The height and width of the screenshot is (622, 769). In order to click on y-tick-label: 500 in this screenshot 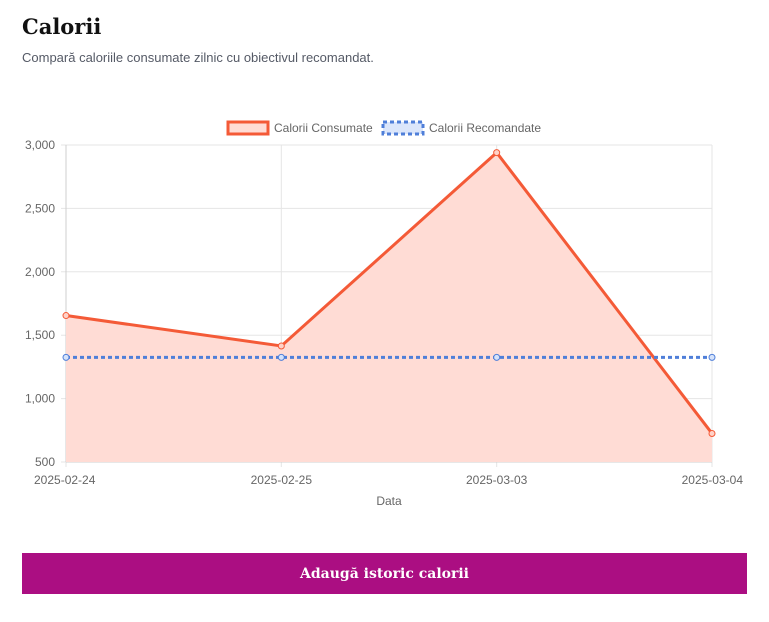, I will do `click(45, 462)`.